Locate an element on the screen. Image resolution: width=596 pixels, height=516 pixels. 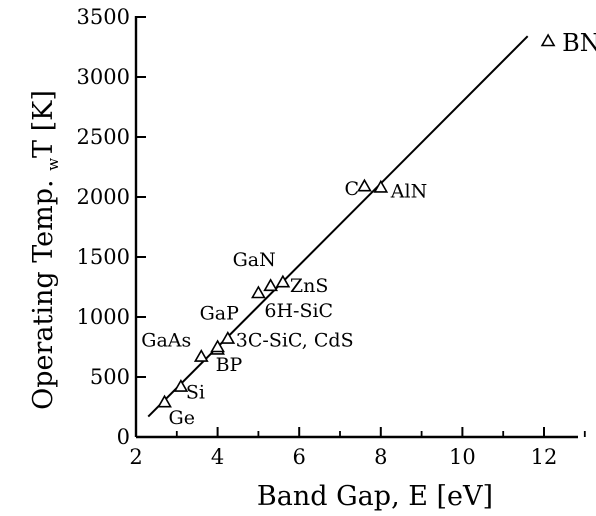
point-aln is located at coordinates (381, 186).